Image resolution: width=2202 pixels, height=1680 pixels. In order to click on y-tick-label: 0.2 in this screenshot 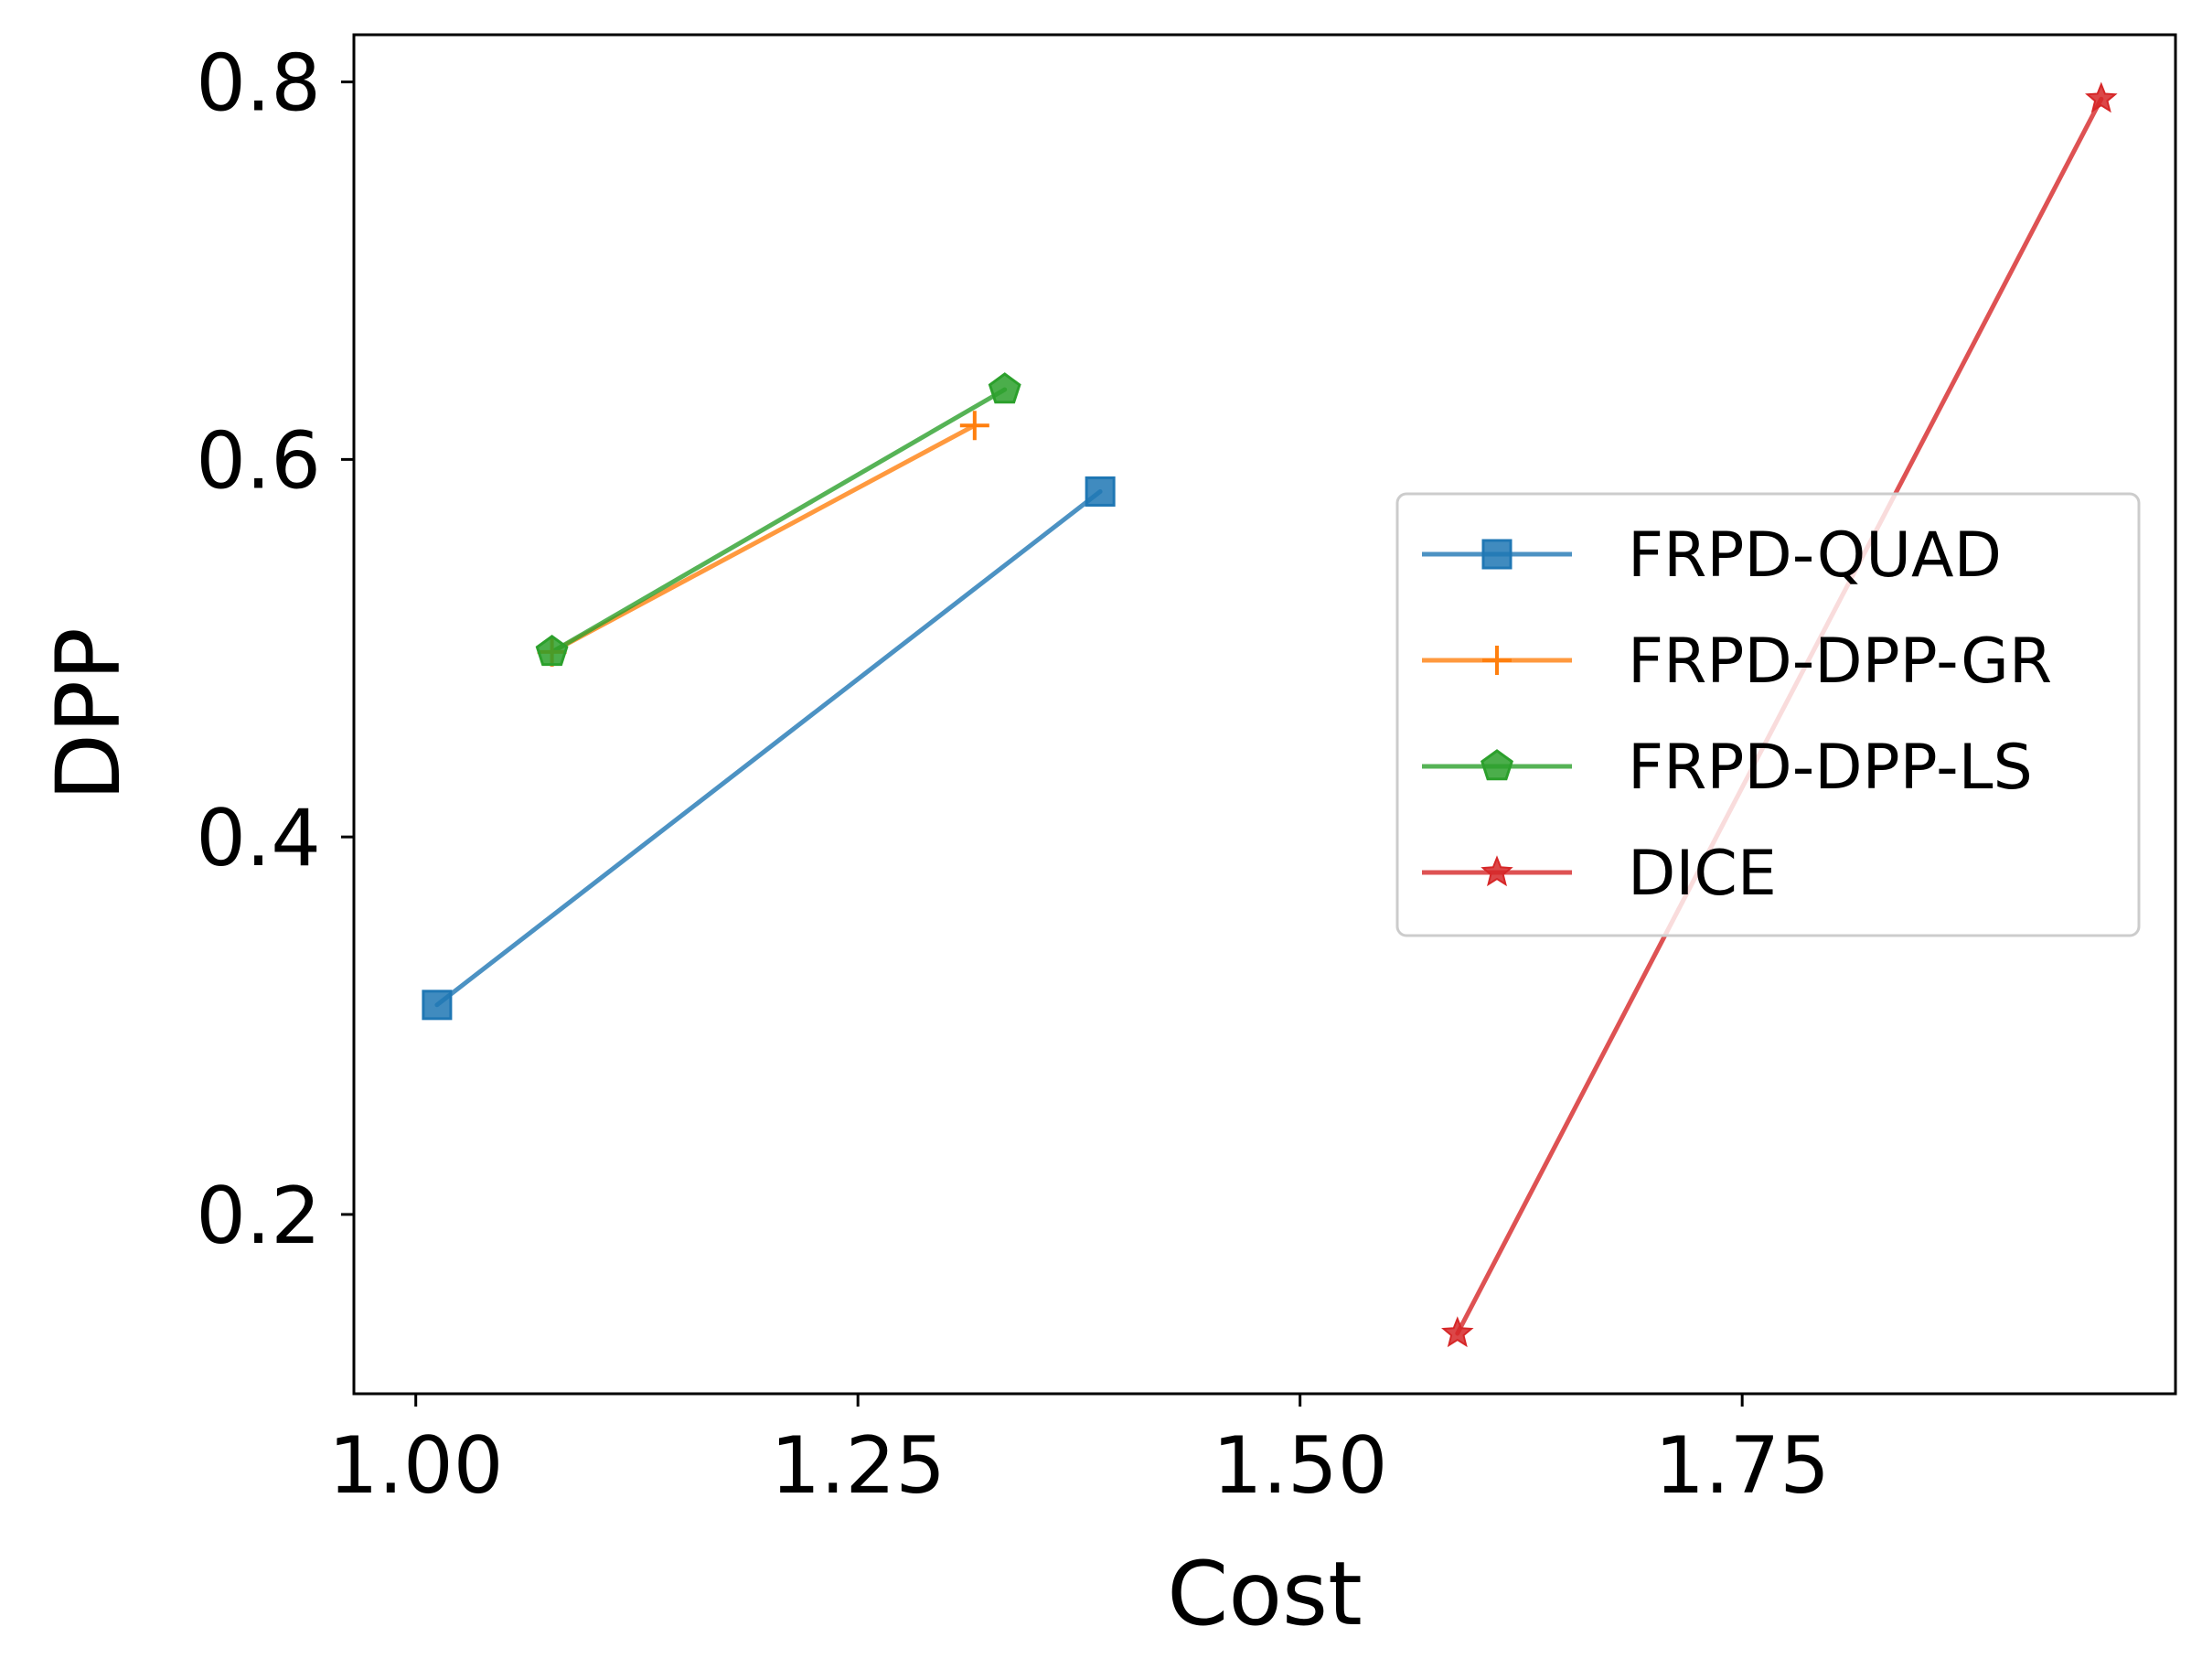, I will do `click(258, 1216)`.